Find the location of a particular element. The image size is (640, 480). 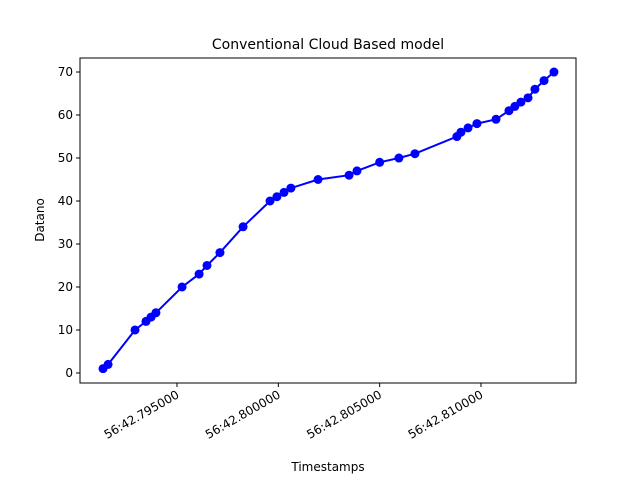

y-tick-label: 40 is located at coordinates (65, 201).